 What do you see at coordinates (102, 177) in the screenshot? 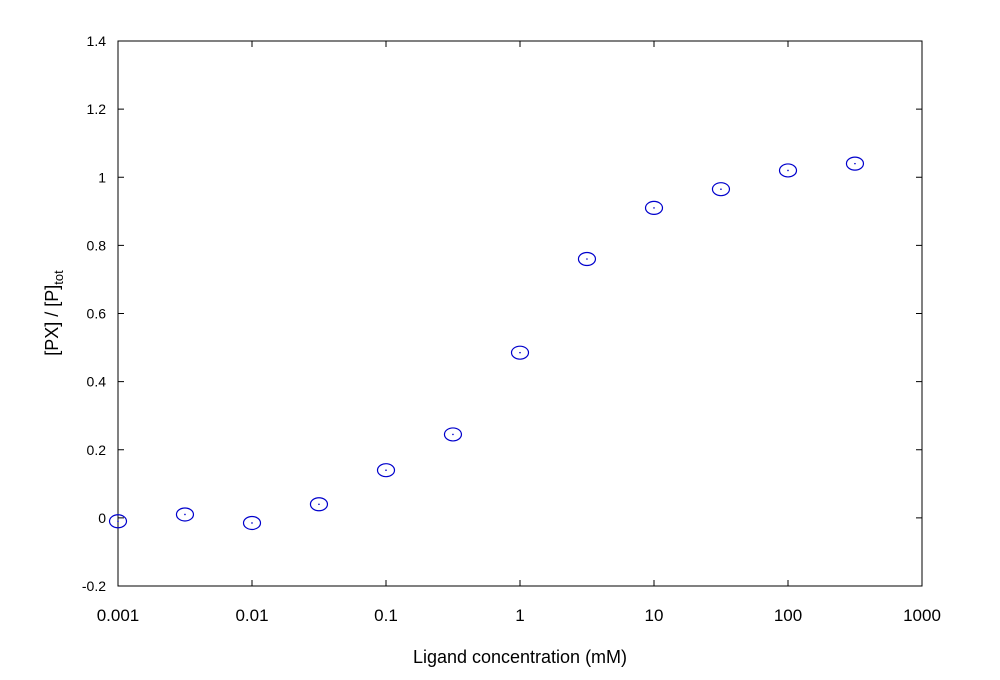
I see `y-tick-label: 1` at bounding box center [102, 177].